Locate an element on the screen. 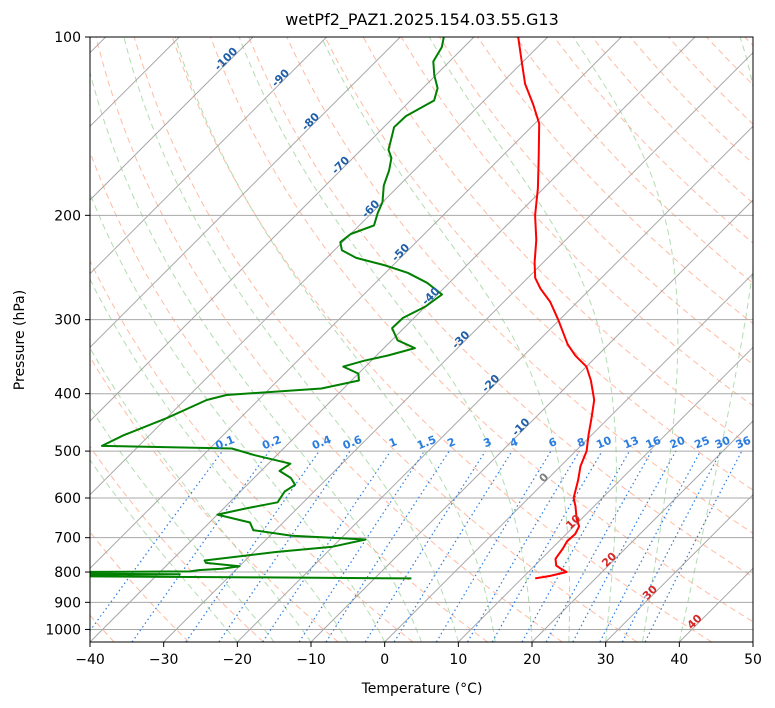 The image size is (775, 708). x-tick-label: −10 is located at coordinates (311, 660).